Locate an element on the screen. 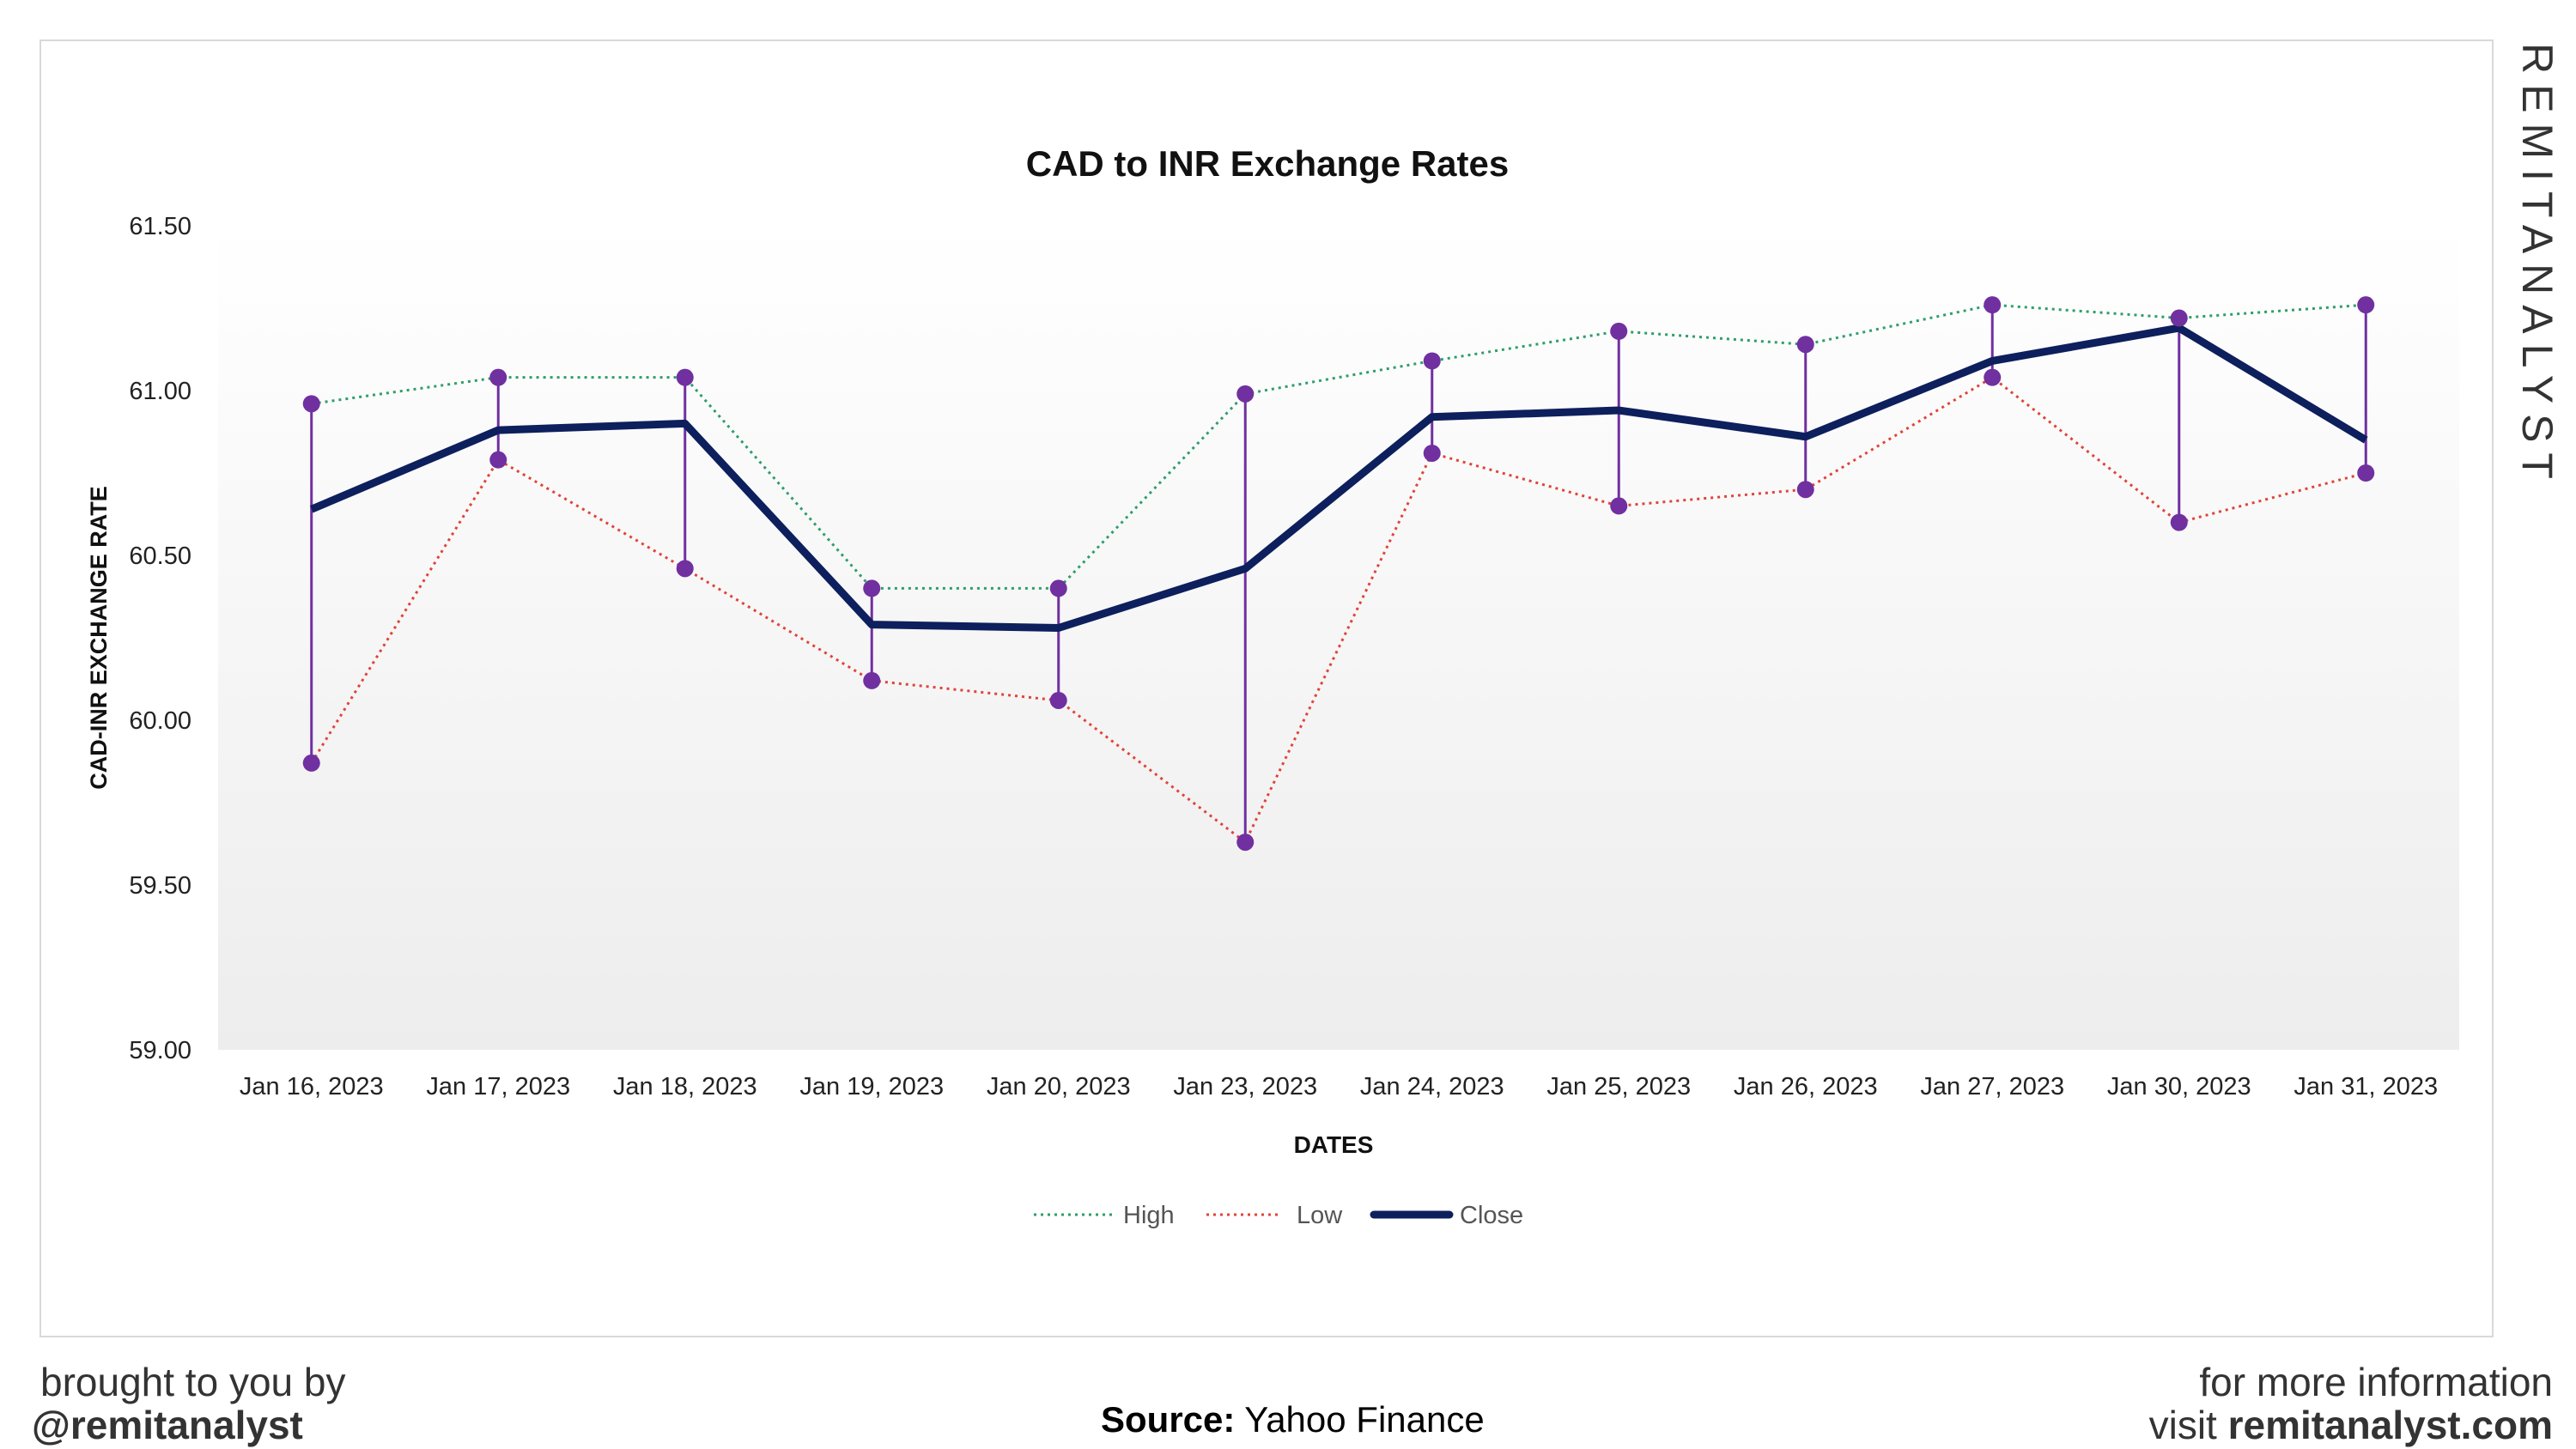 The height and width of the screenshot is (1449, 2576). x-tick-label: Jan 20, 2023 is located at coordinates (1059, 1086).